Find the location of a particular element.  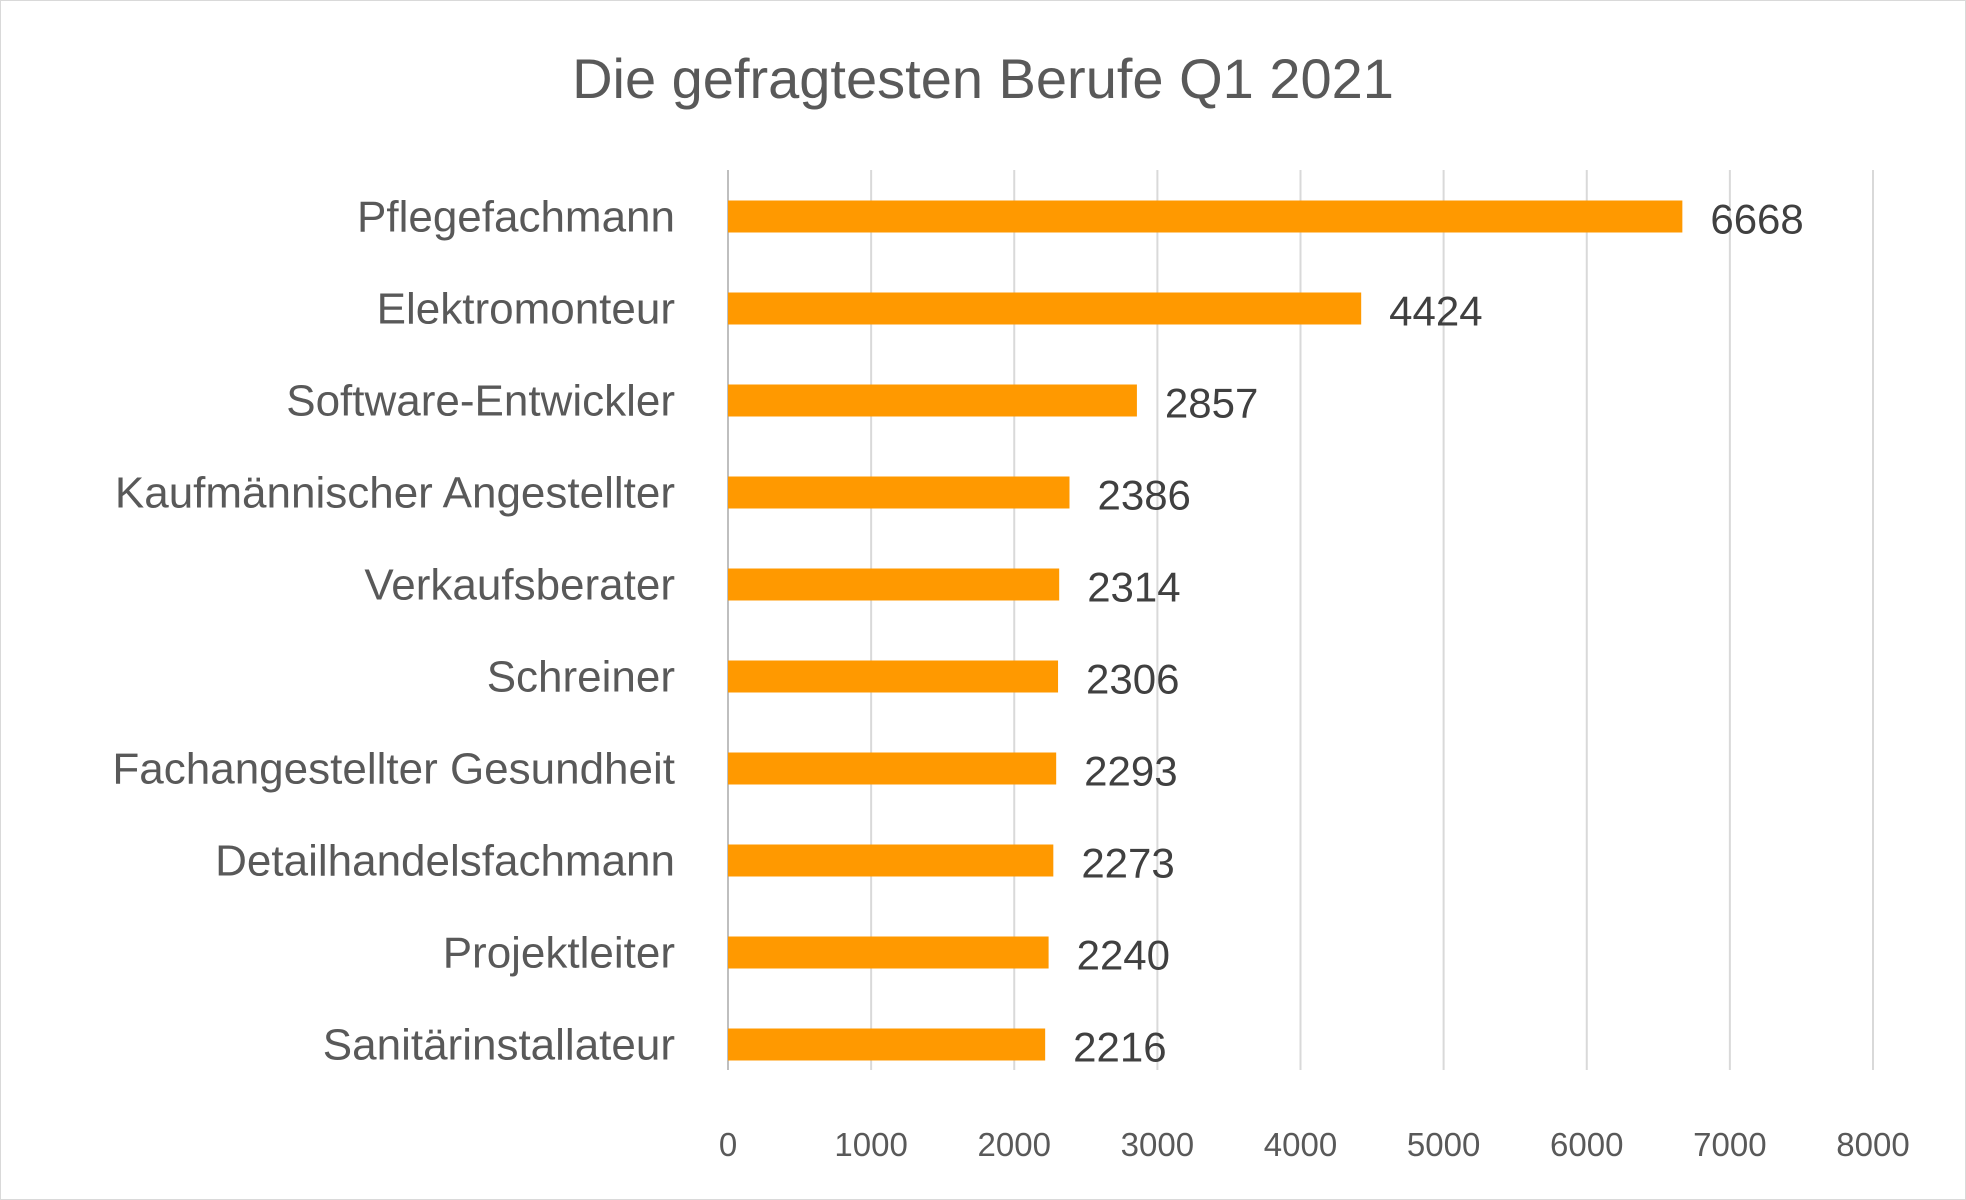

x-tick-label: 1000 is located at coordinates (870, 1144).